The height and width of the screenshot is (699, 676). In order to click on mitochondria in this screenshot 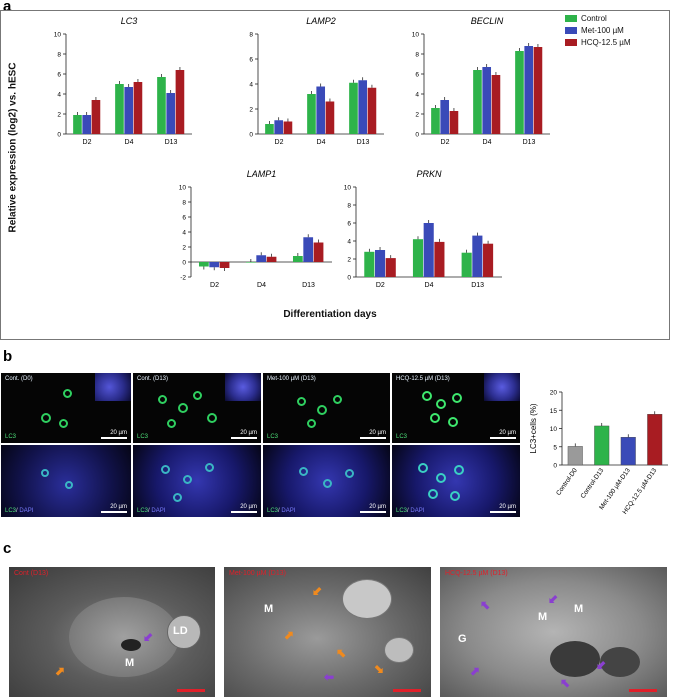, I will do `click(131, 645)`.